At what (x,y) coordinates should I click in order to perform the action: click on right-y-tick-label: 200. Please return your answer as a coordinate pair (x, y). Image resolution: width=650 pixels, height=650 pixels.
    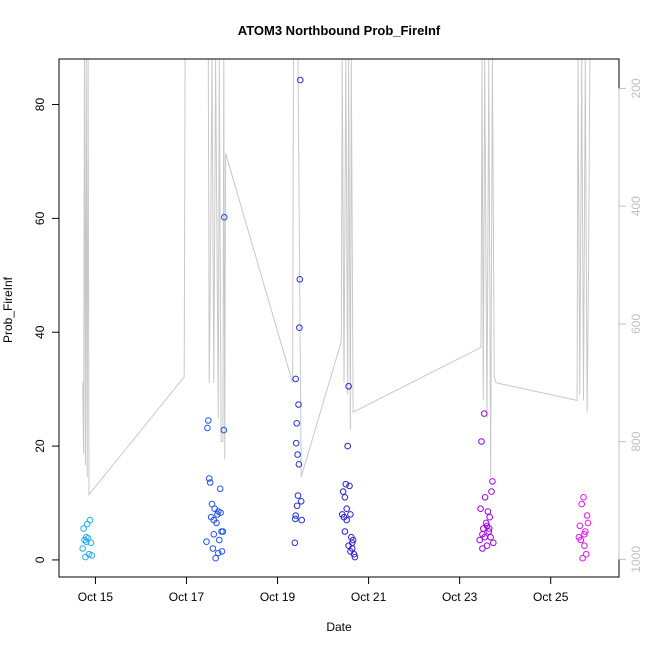
    Looking at the image, I should click on (636, 88).